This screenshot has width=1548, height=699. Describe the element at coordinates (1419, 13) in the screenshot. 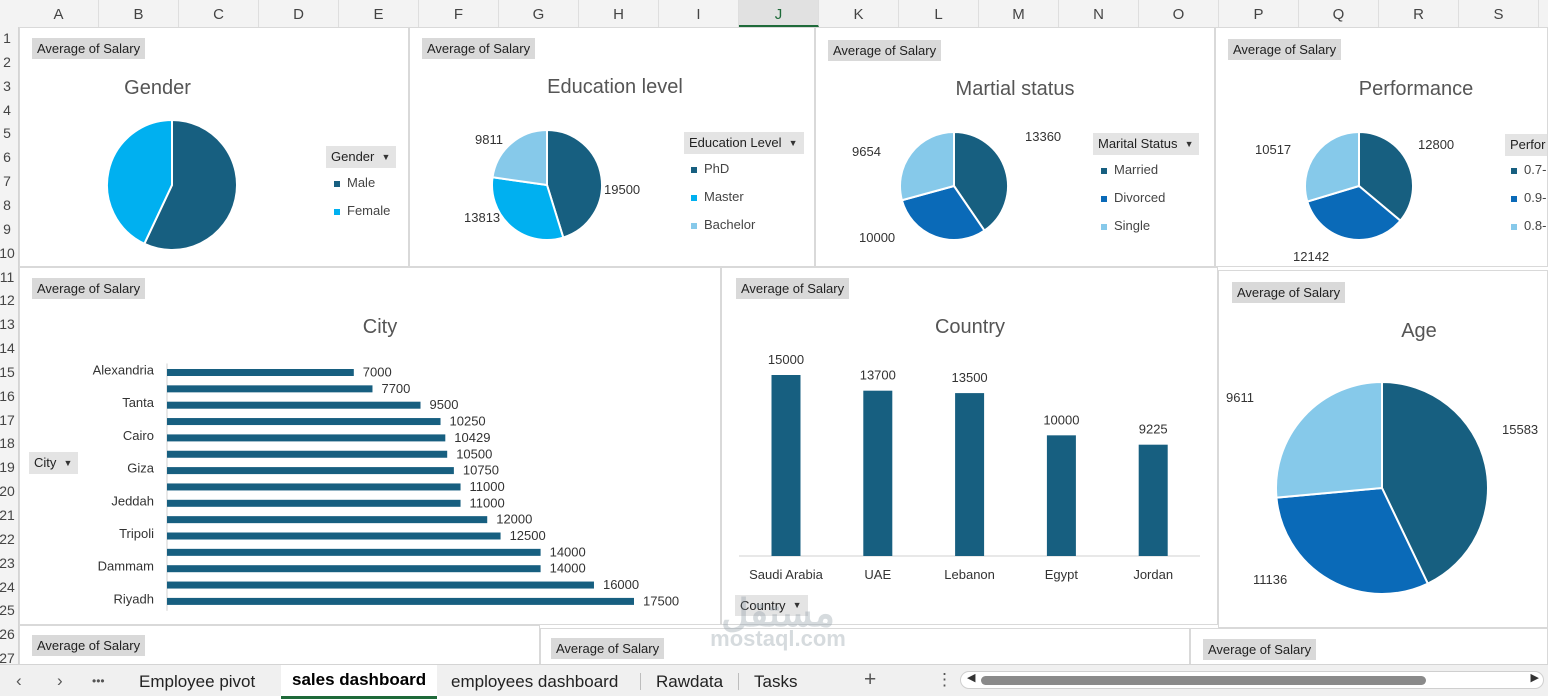

I see `column-header-r: R` at that location.